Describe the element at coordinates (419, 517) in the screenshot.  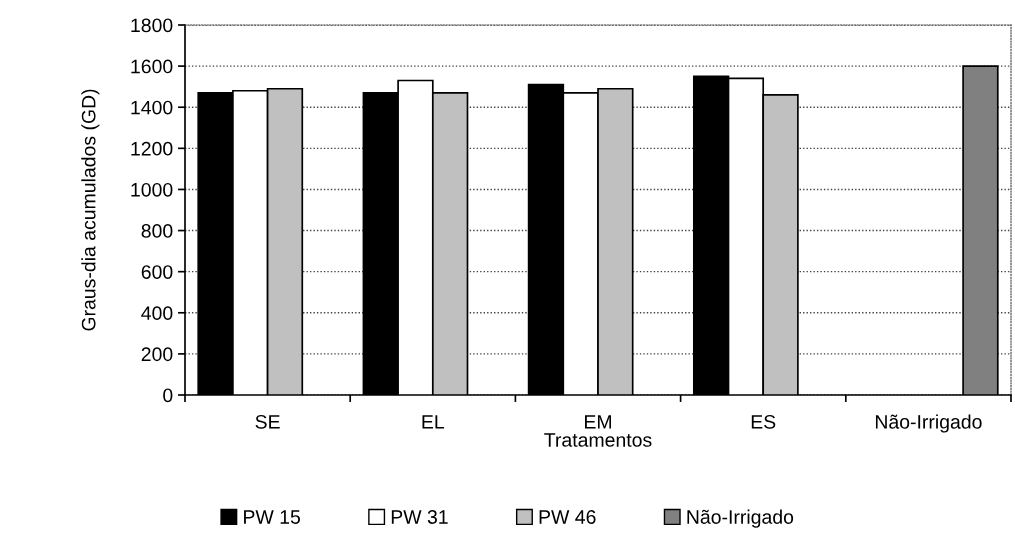
I see `legend-label: PW 31` at that location.